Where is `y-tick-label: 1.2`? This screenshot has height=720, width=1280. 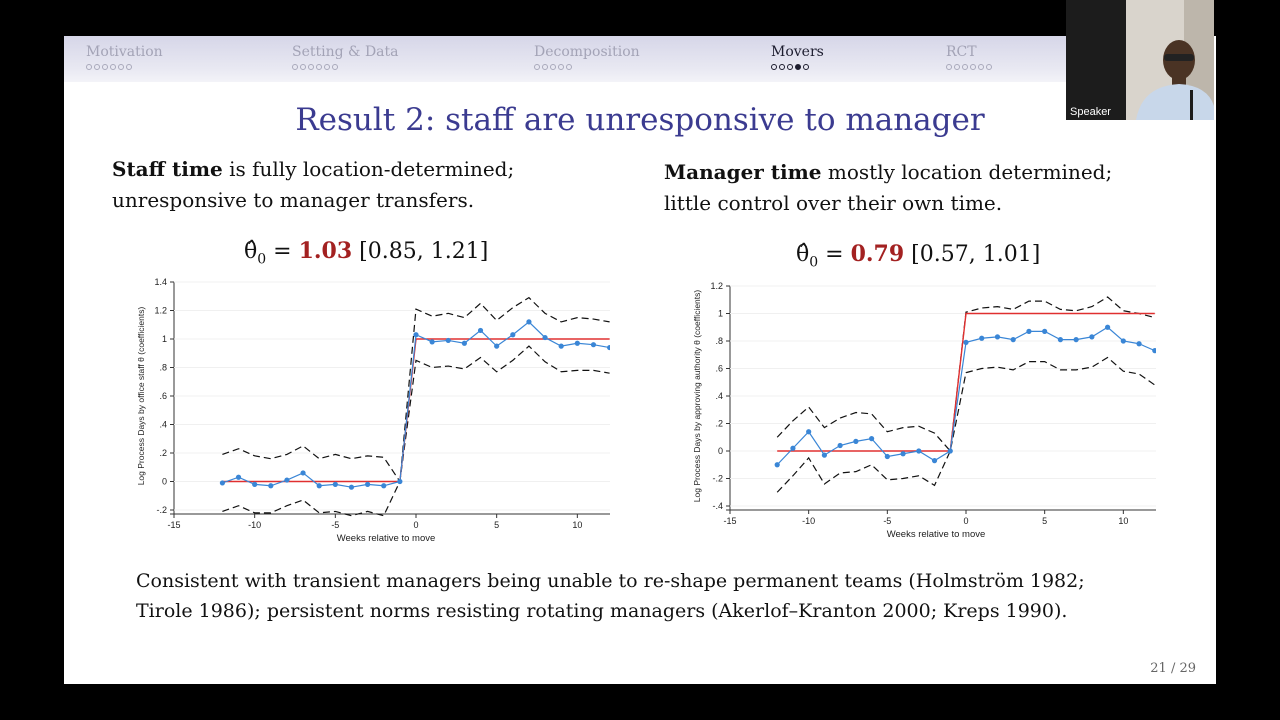 y-tick-label: 1.2 is located at coordinates (716, 286).